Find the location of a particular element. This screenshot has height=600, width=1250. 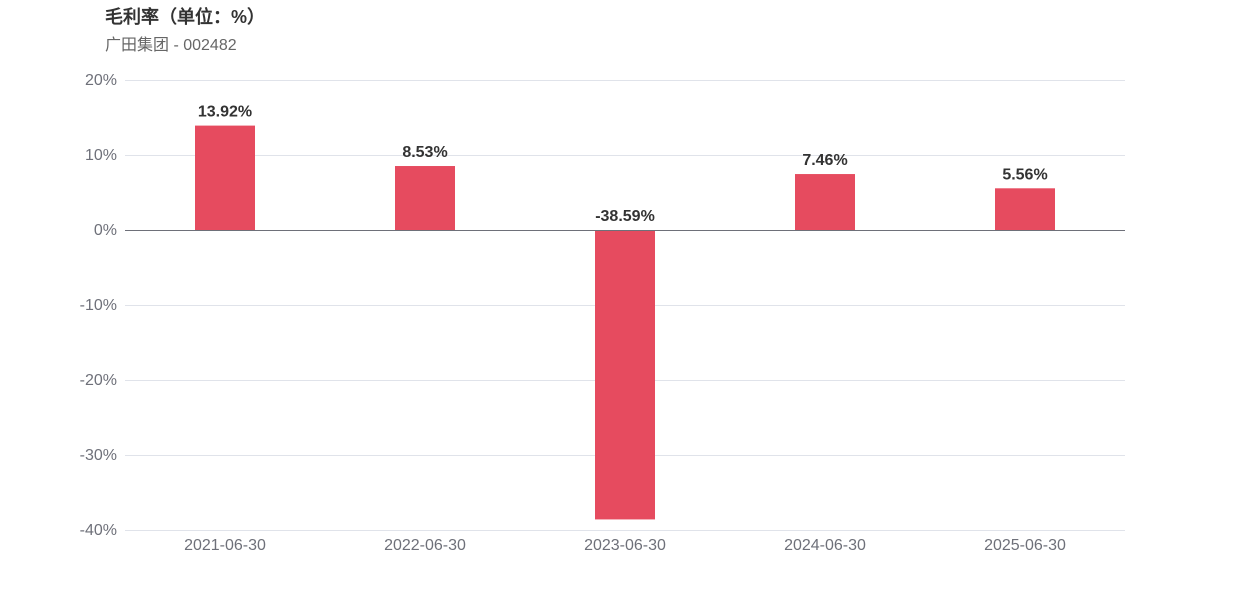

x-tick-label: 2023-06-30 is located at coordinates (625, 545).